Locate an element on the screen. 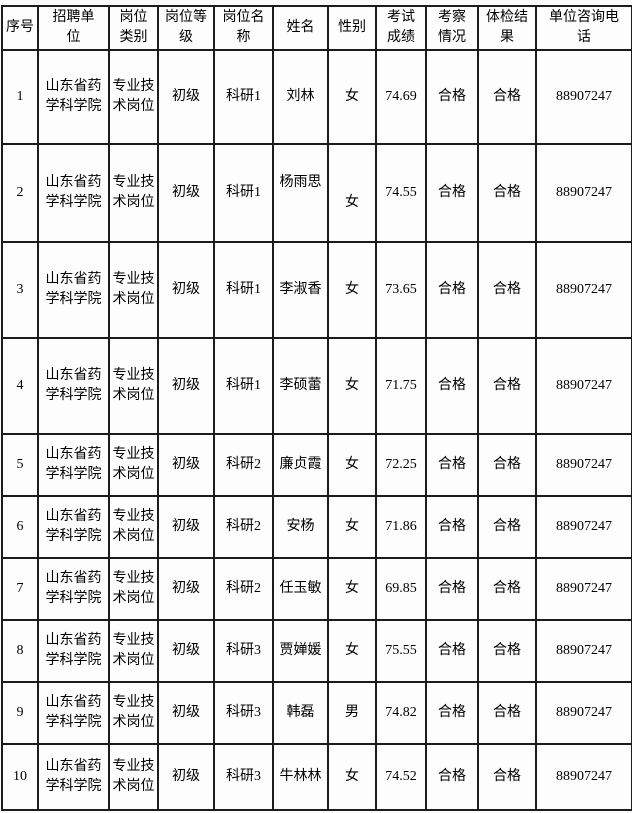  cell-name: 贾婵媛 is located at coordinates (300, 651).